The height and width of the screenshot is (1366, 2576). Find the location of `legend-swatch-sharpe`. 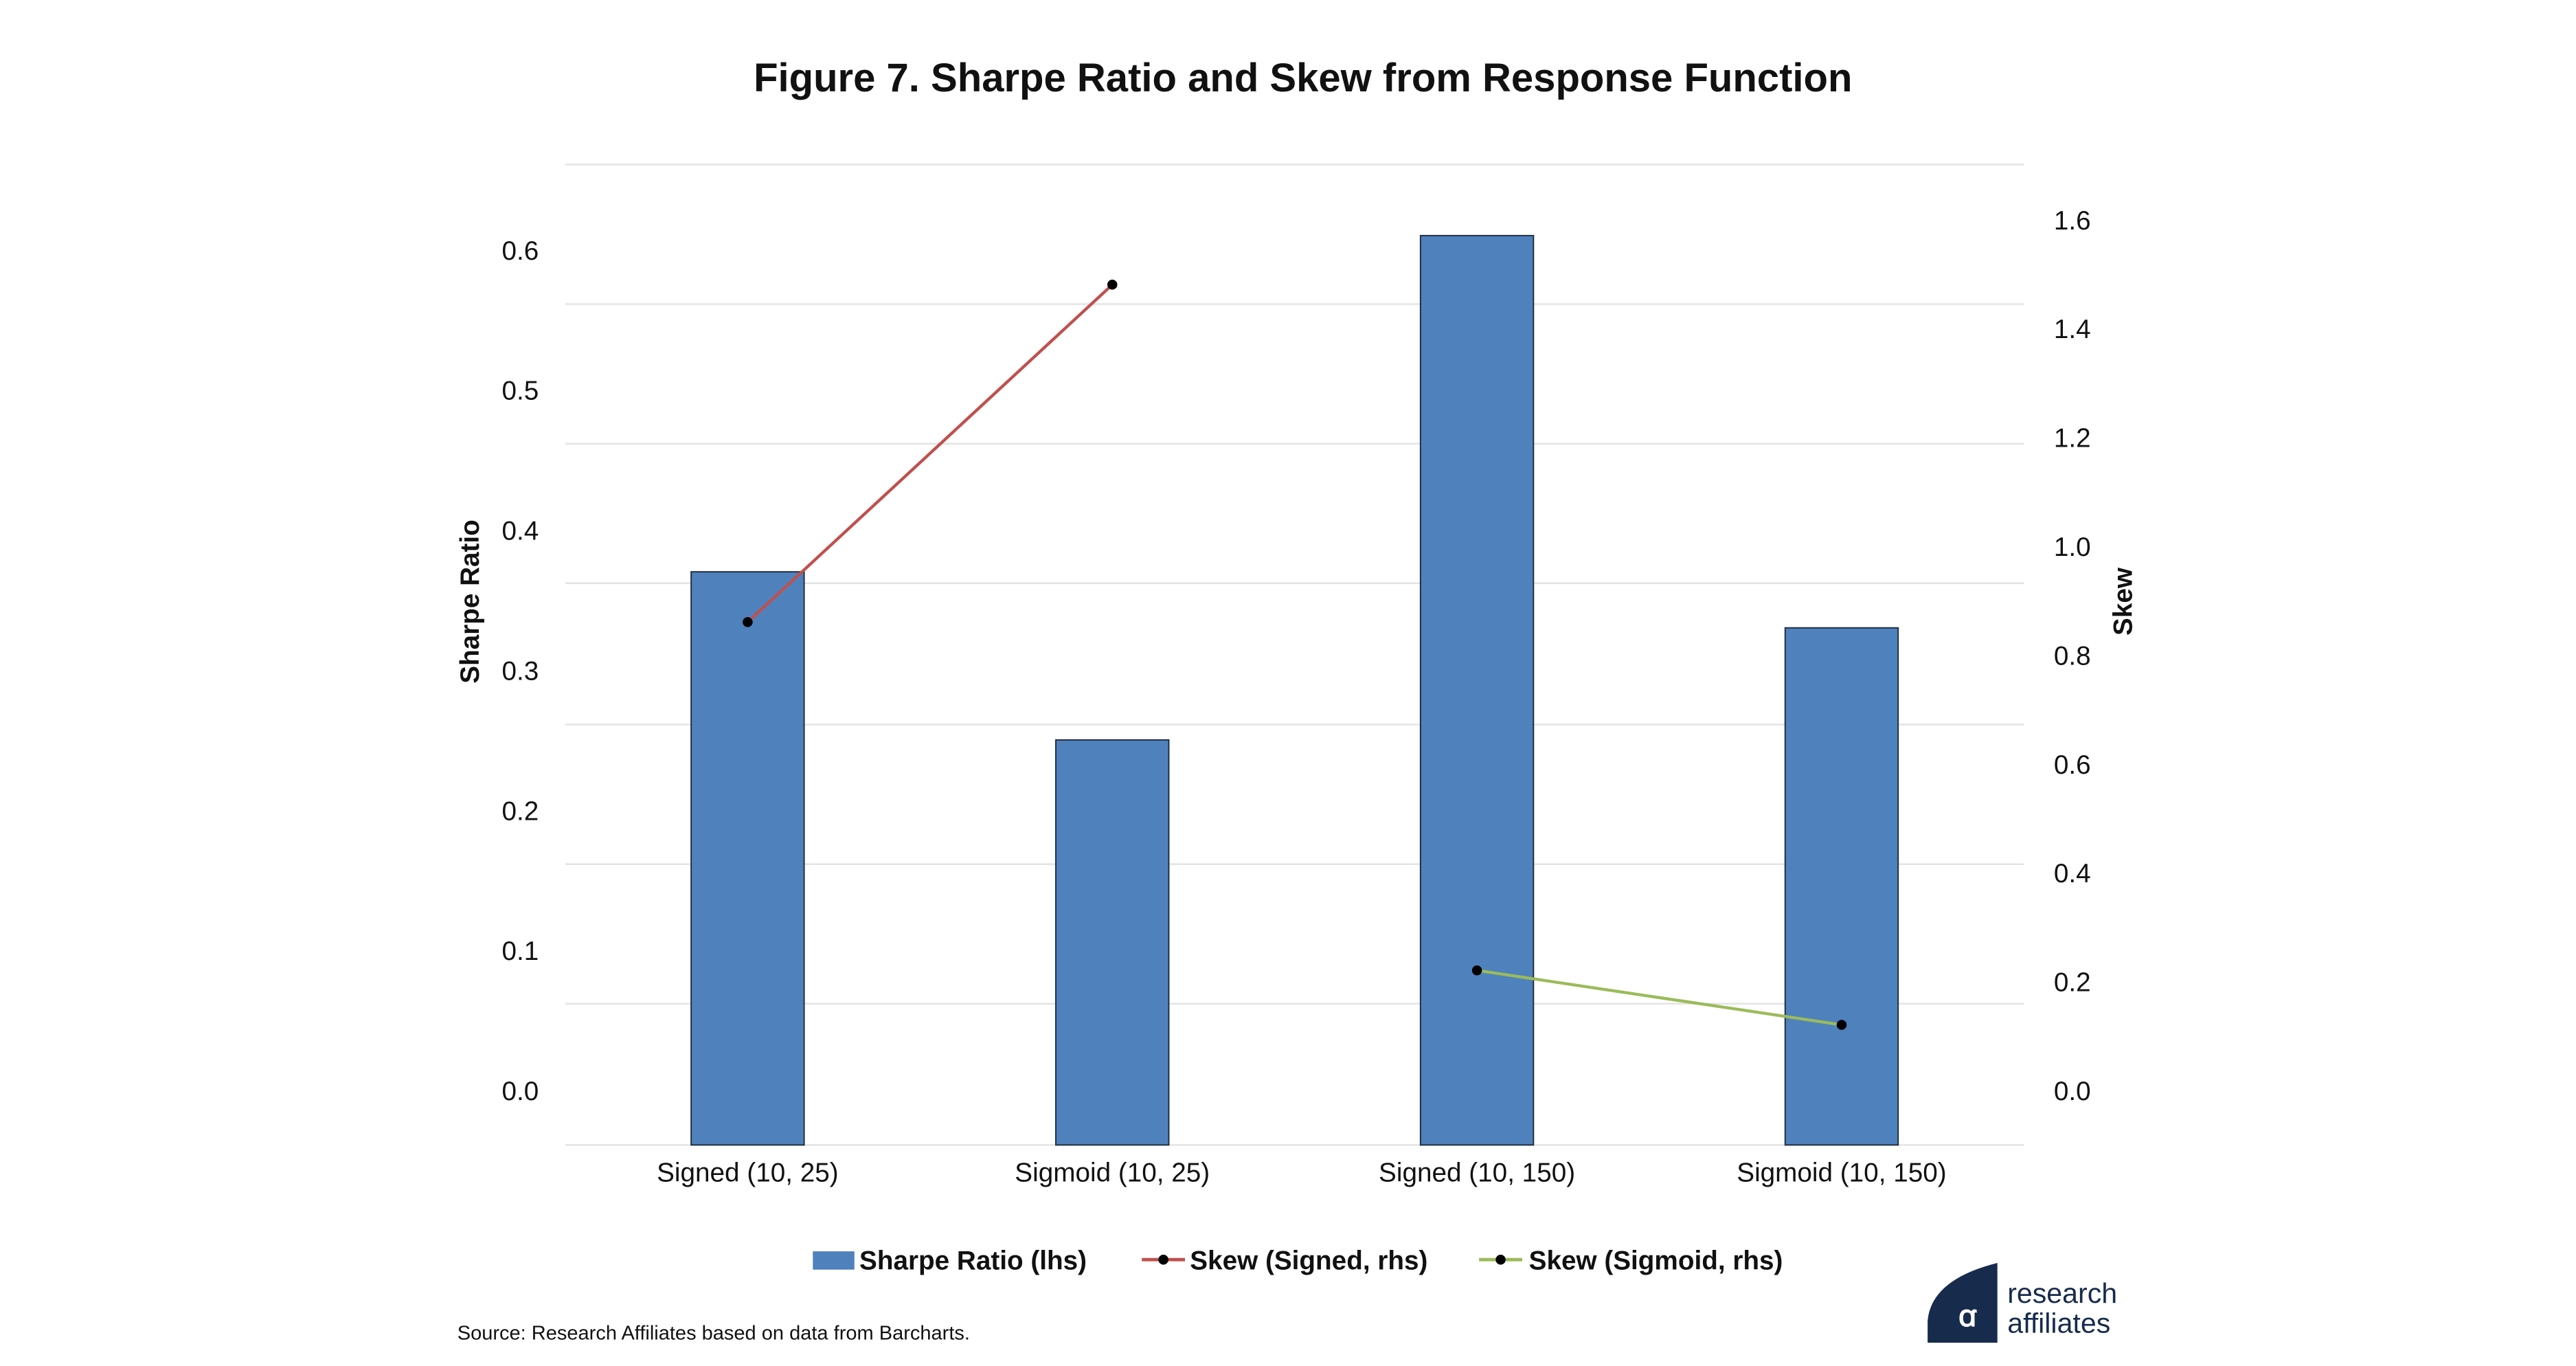

legend-swatch-sharpe is located at coordinates (834, 1260).